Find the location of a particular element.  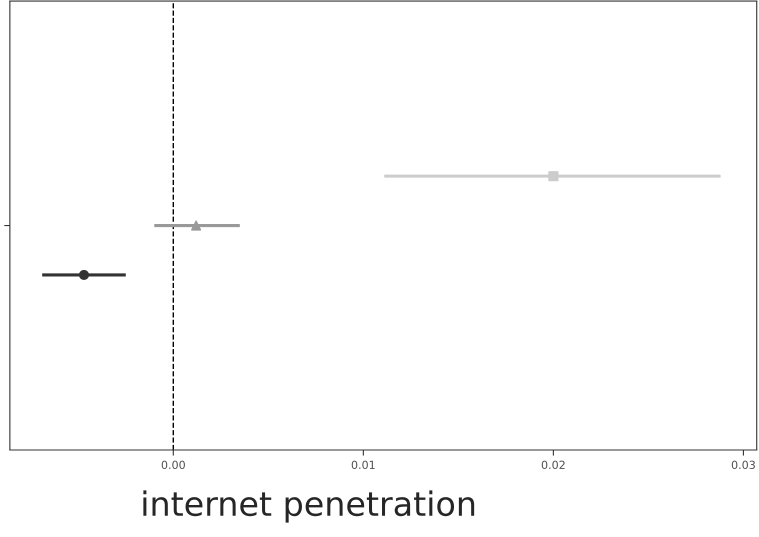

x-tick-label: 0.00 is located at coordinates (173, 465).